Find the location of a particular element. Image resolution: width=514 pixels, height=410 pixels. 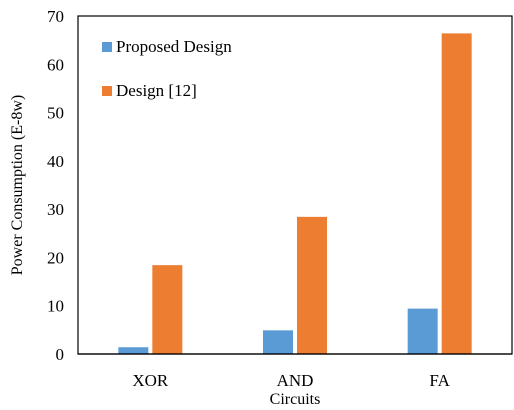

y-tick-label-5: 50 is located at coordinates (55, 113).